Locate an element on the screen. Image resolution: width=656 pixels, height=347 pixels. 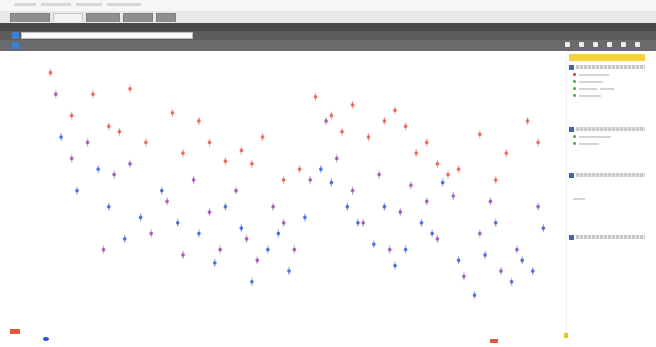
toolbar-layers-button is located at coordinates (568, 44).